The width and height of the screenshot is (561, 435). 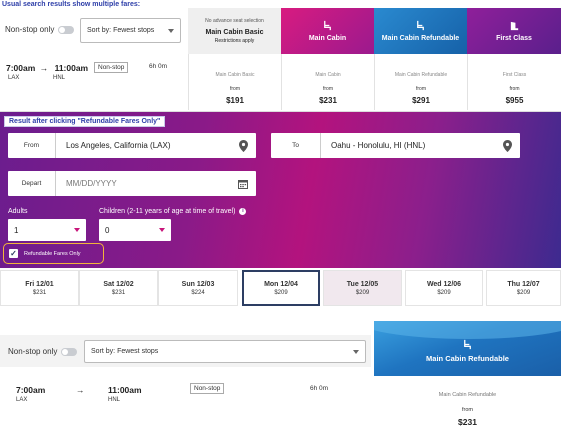 I want to click on fare-header-first: First Class, so click(x=514, y=31).